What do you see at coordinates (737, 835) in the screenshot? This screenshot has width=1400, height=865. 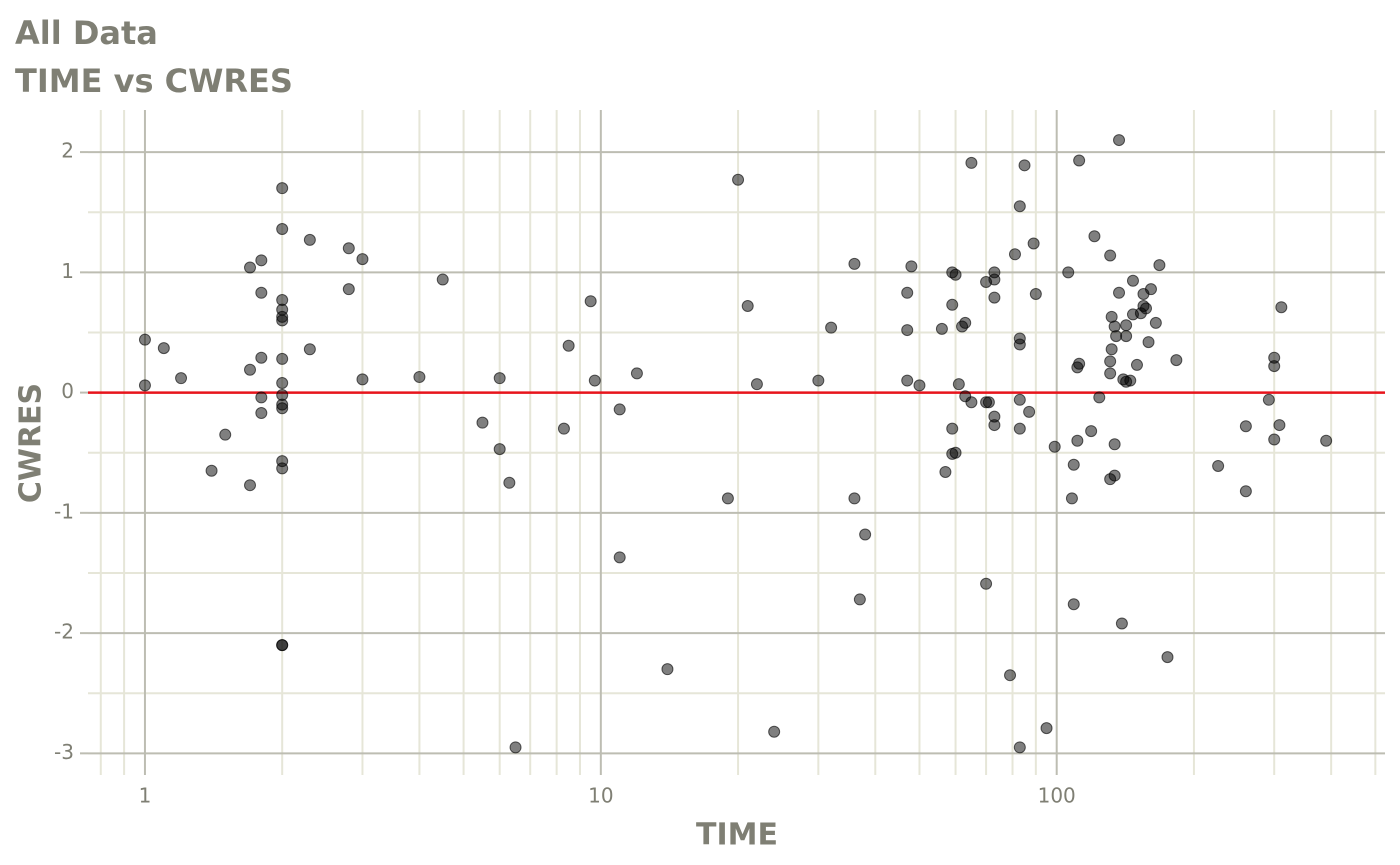 I see `x-axis-title: TIME` at bounding box center [737, 835].